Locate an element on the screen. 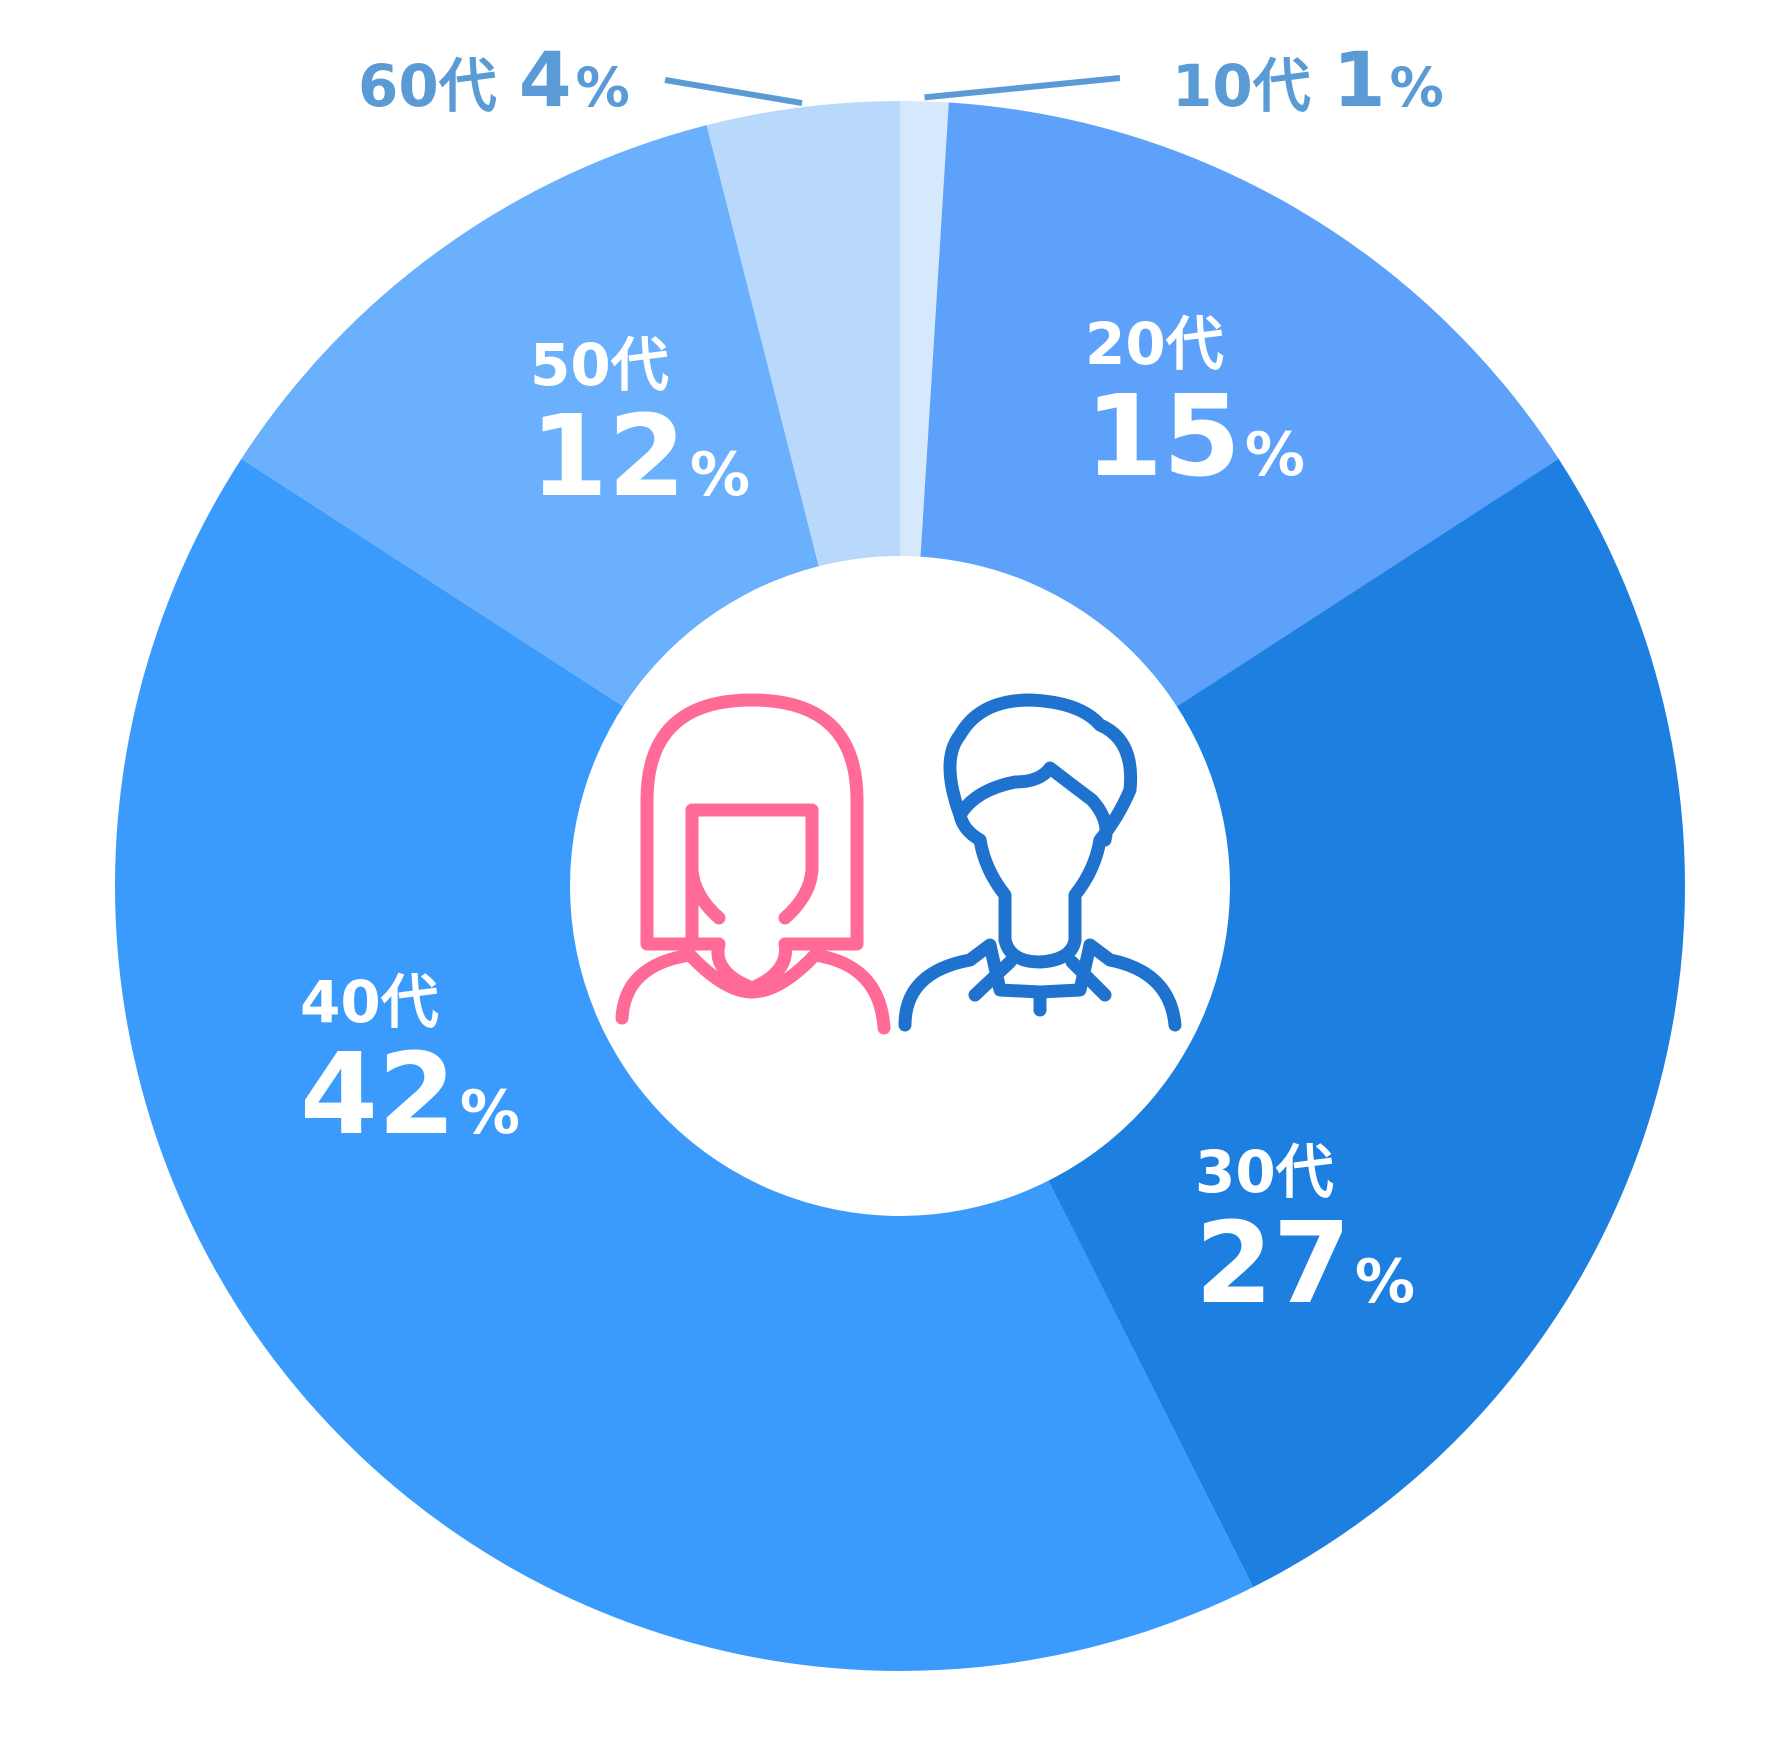 Image resolution: width=1789 pixels, height=1760 pixels. label-60s-category: 60代 is located at coordinates (427, 86).